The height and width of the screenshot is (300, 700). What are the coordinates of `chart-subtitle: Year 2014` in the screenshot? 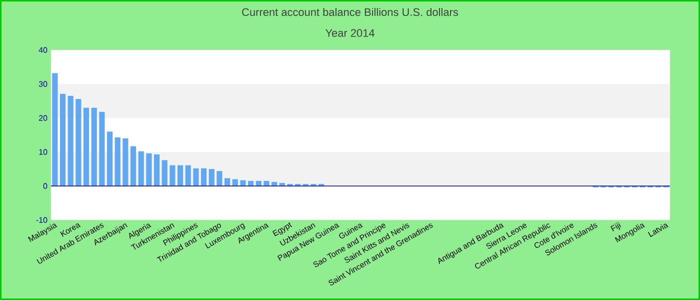 It's located at (349, 33).